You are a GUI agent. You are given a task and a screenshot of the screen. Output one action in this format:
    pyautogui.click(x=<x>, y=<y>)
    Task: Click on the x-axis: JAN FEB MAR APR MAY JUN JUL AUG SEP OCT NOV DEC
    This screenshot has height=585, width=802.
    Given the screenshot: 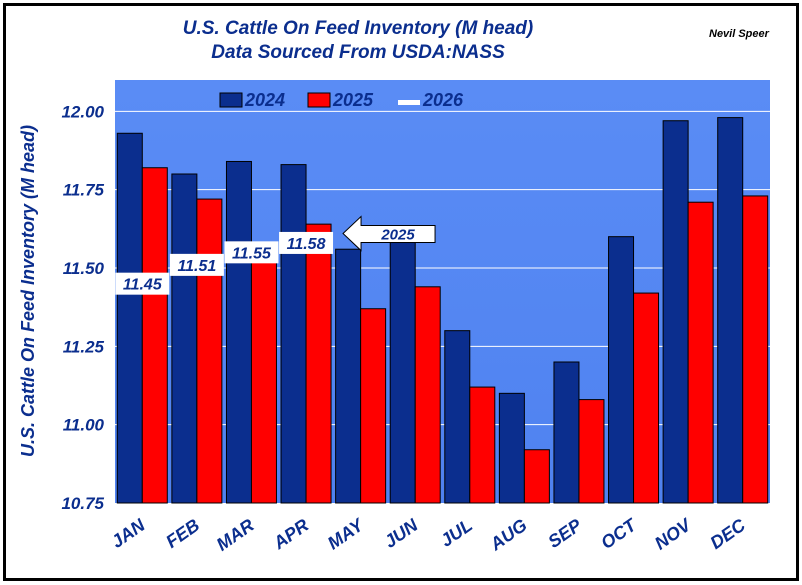 What is the action you would take?
    pyautogui.click(x=429, y=534)
    